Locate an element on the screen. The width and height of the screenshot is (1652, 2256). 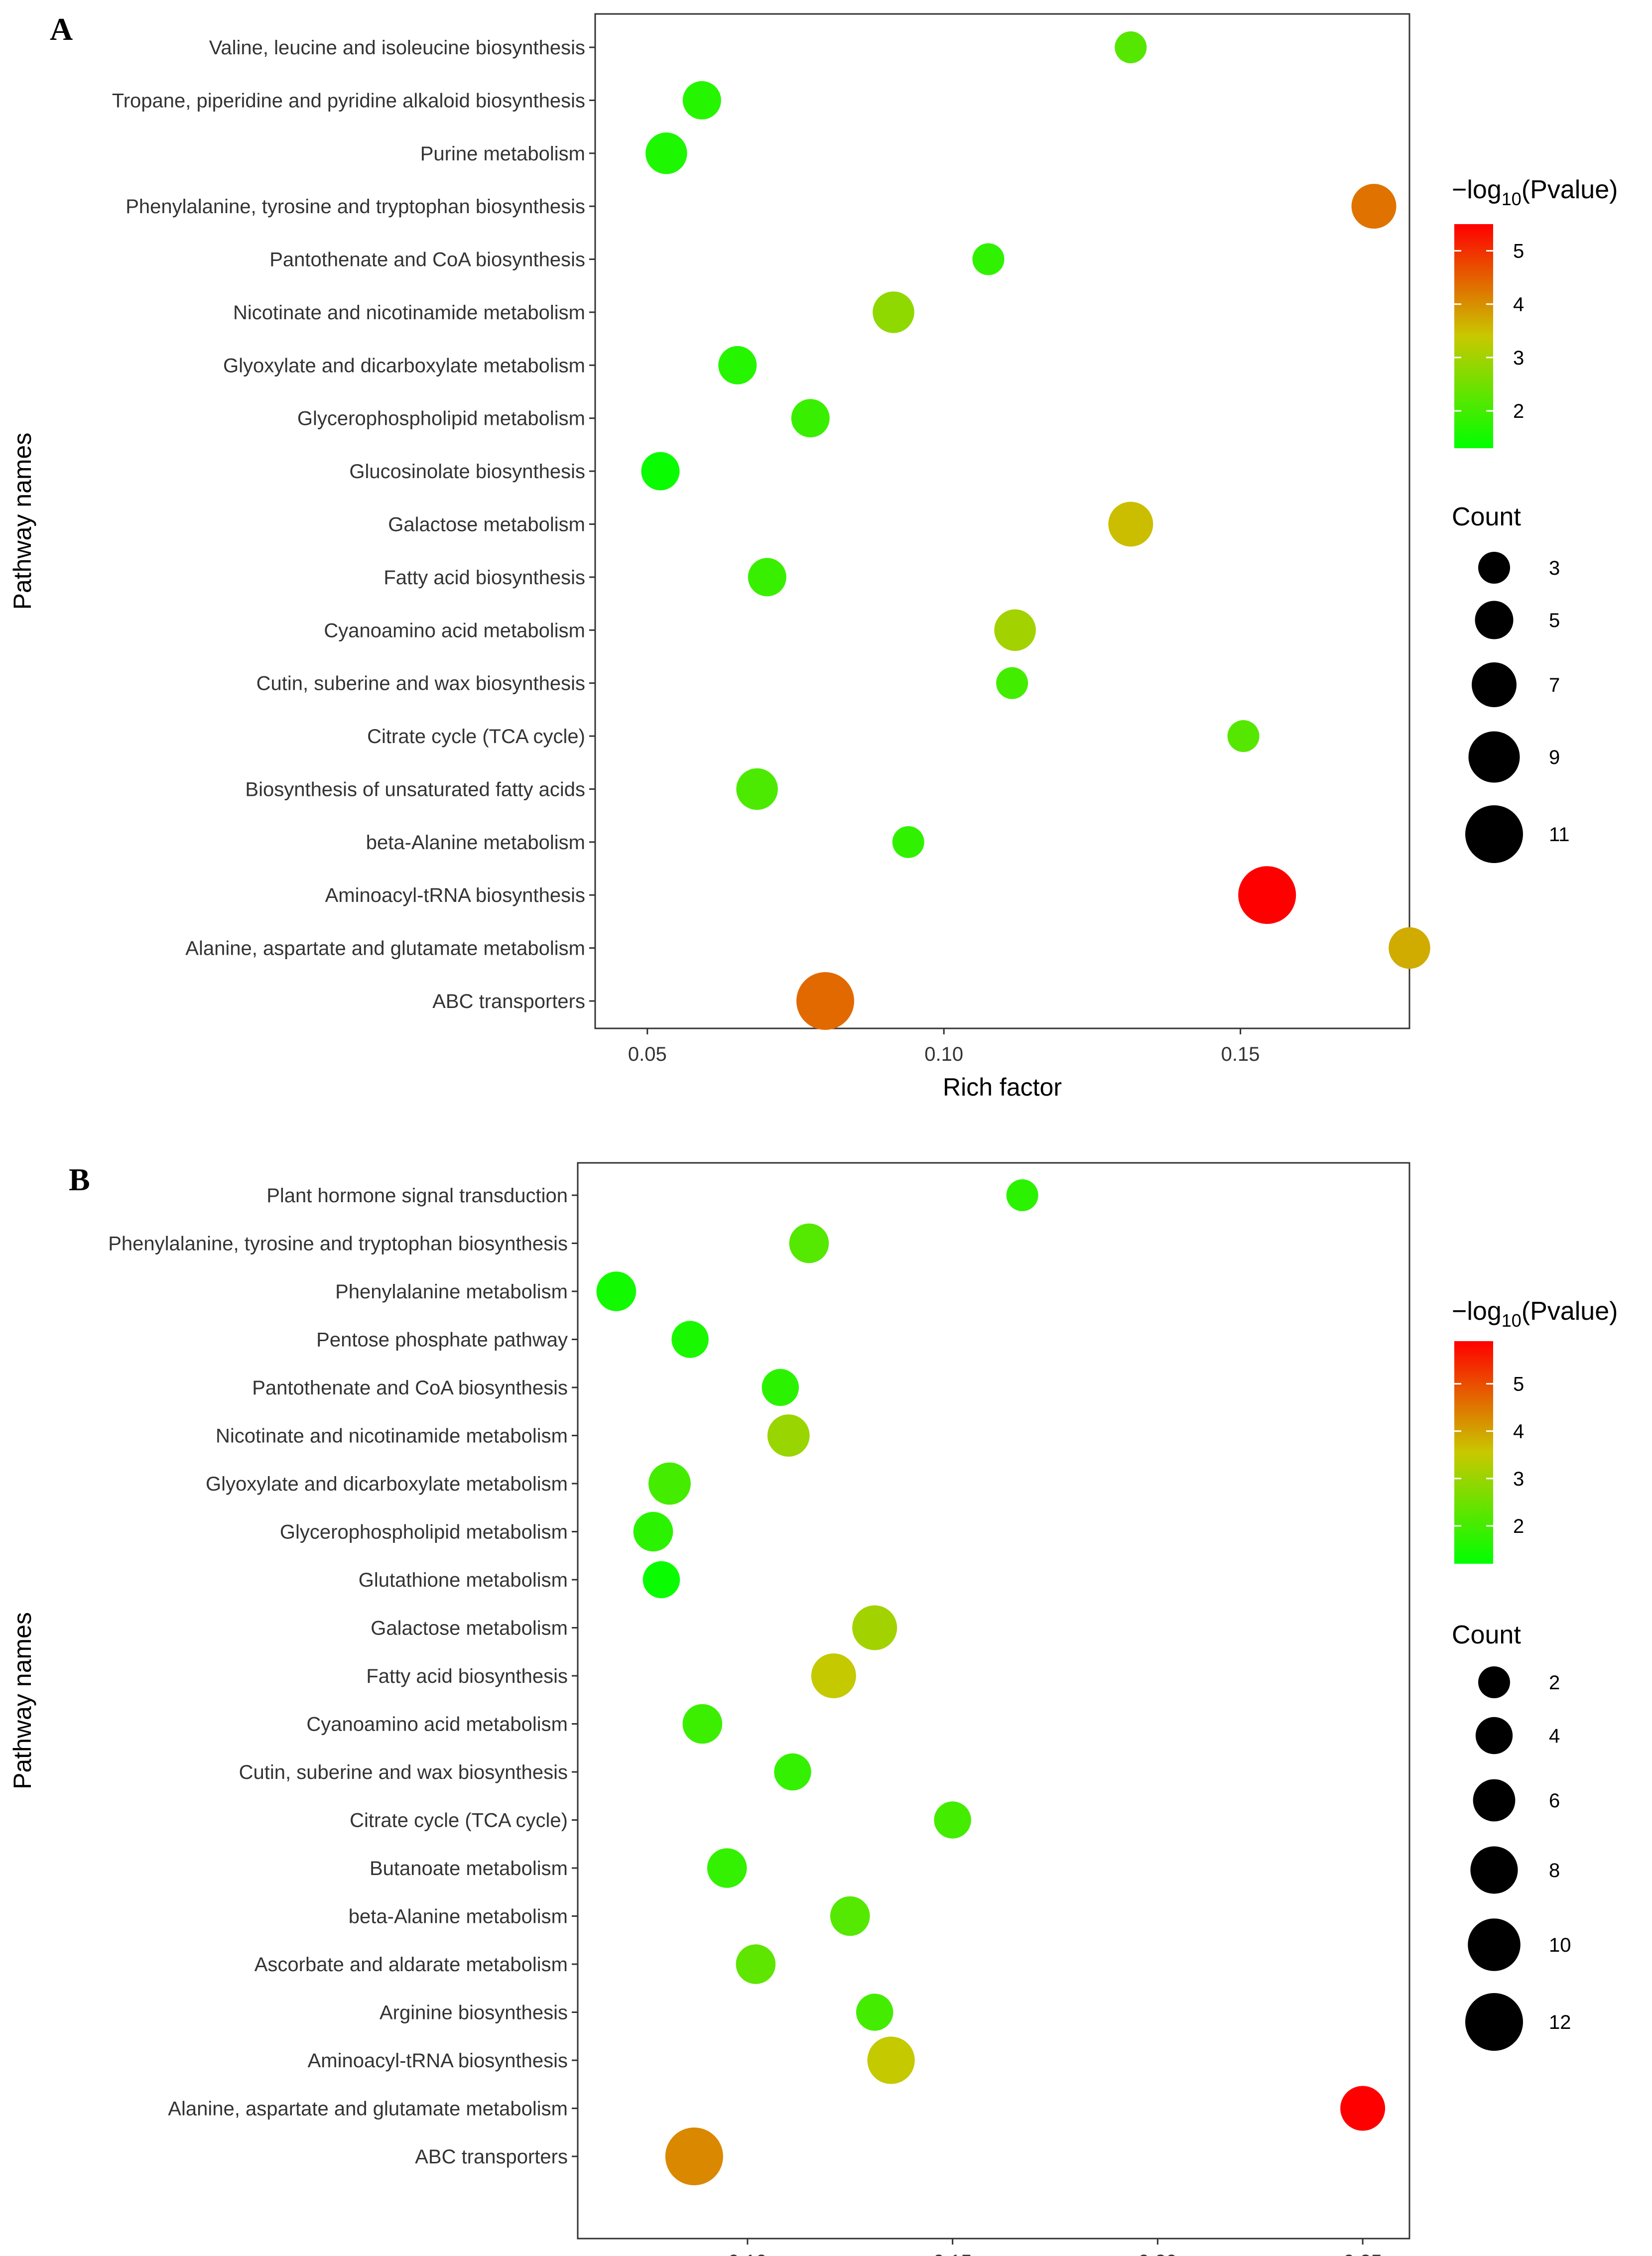
size-legend-label: 12 is located at coordinates (1560, 2022).